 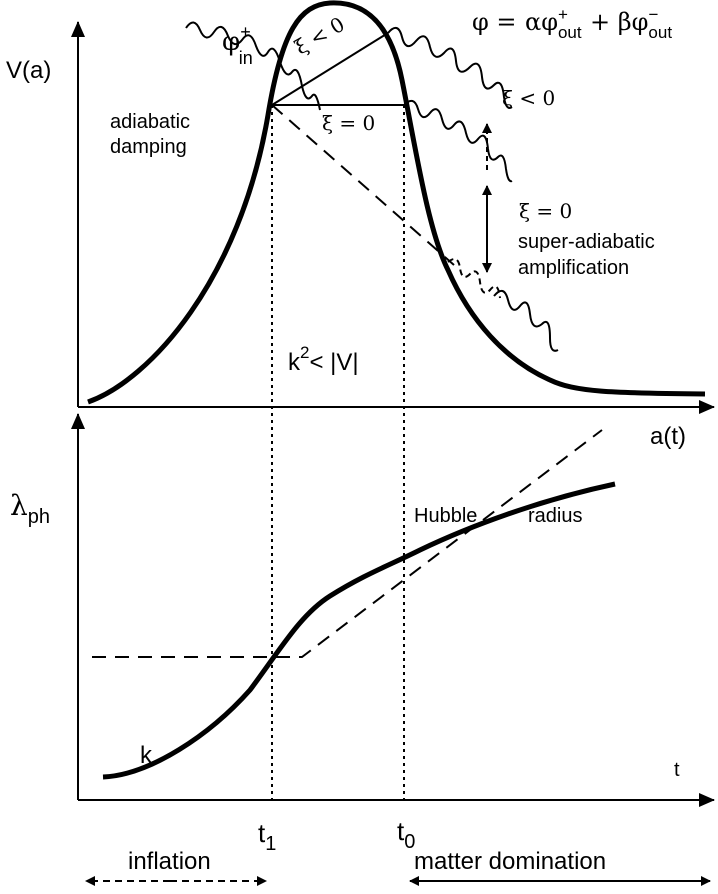 I want to click on inflation-label: inflation, so click(x=169, y=861).